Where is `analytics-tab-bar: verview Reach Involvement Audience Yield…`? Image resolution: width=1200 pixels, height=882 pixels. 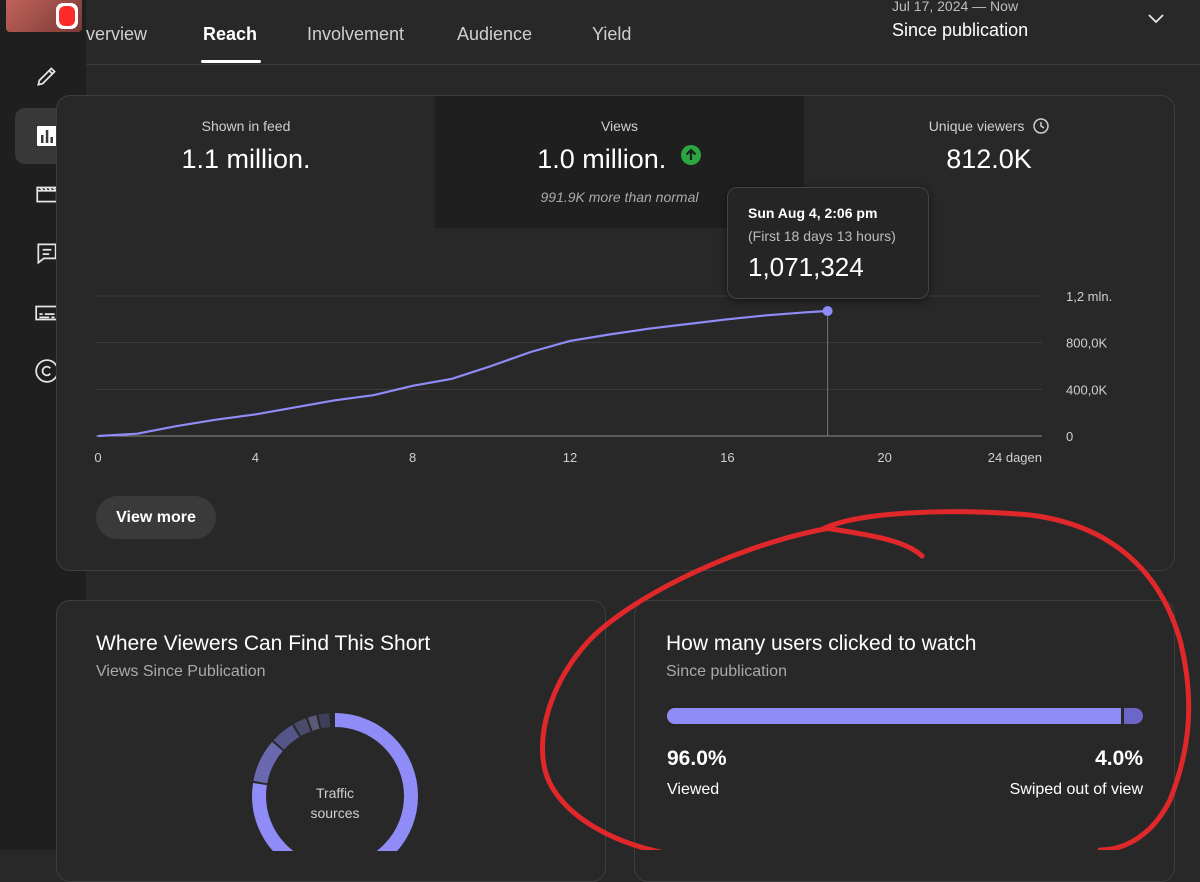 analytics-tab-bar: verview Reach Involvement Audience Yield… is located at coordinates (643, 32).